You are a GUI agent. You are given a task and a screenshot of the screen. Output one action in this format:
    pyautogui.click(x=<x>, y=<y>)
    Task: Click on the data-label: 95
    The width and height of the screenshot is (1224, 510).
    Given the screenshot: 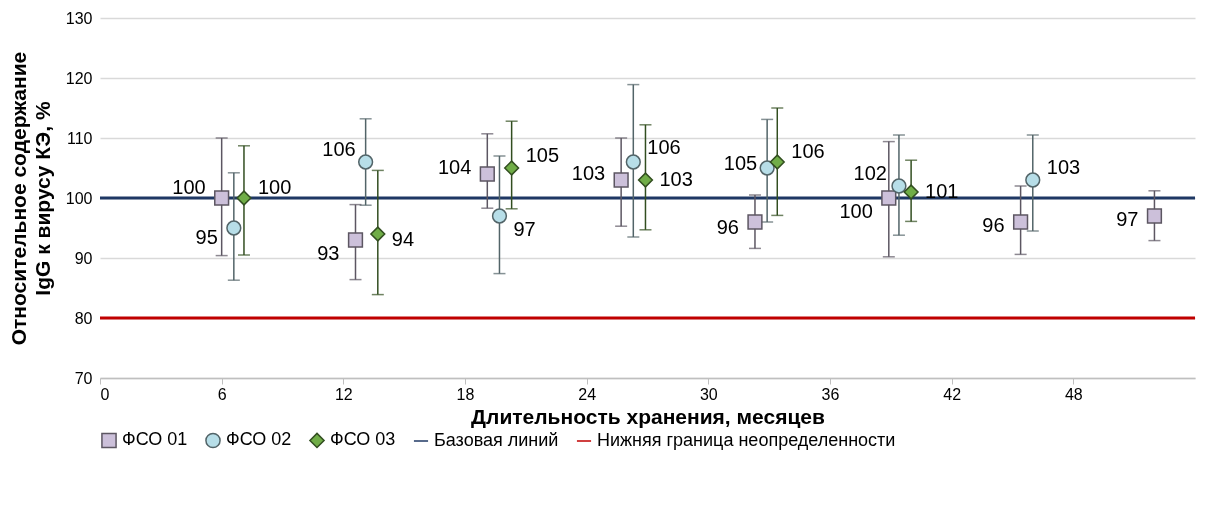 What is the action you would take?
    pyautogui.click(x=206, y=237)
    